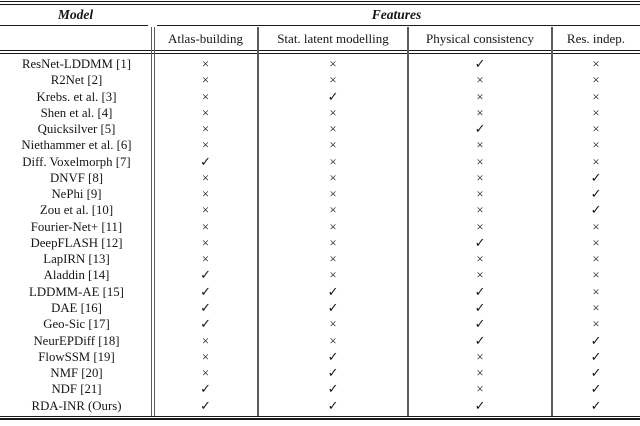 Image resolution: width=640 pixels, height=426 pixels. I want to click on model-name-cell: Quicksilver [5], so click(76, 129).